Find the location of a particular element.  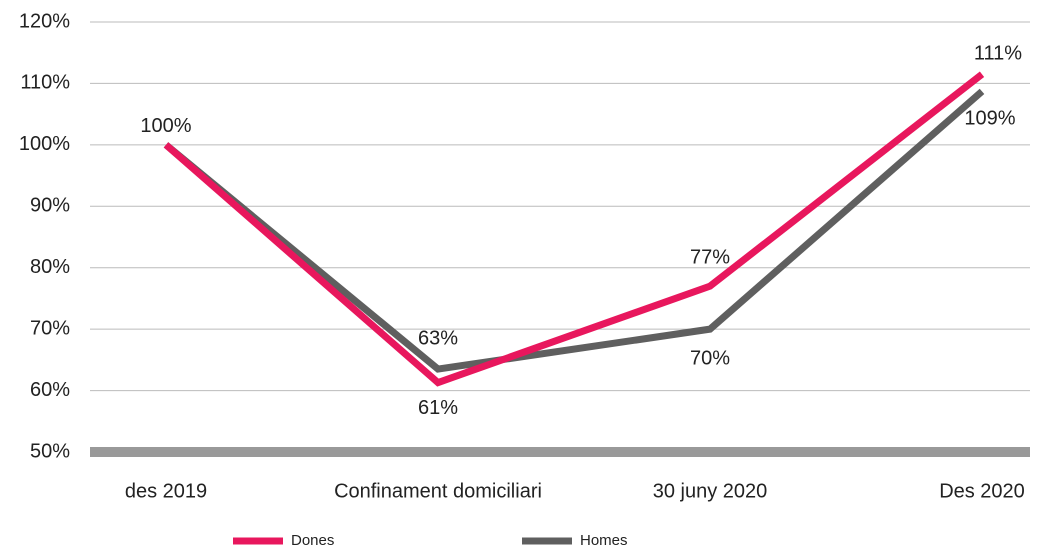

y-tick-label: 90% is located at coordinates (50, 206).